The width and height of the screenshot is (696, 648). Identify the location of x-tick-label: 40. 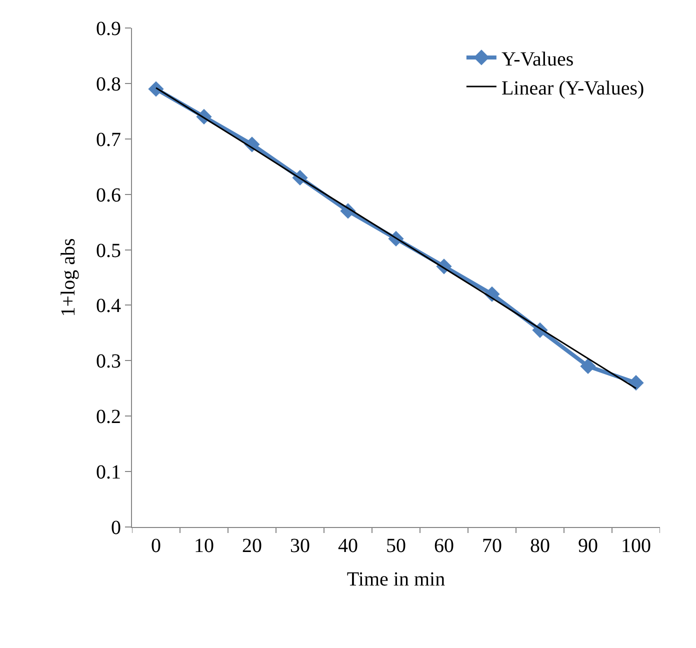
(348, 546).